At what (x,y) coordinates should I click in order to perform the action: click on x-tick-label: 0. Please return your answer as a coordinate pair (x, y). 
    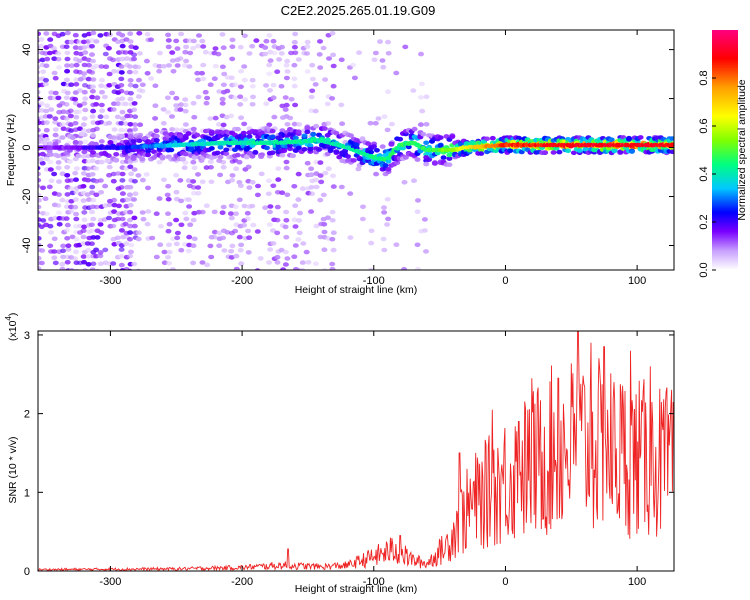
    Looking at the image, I should click on (505, 281).